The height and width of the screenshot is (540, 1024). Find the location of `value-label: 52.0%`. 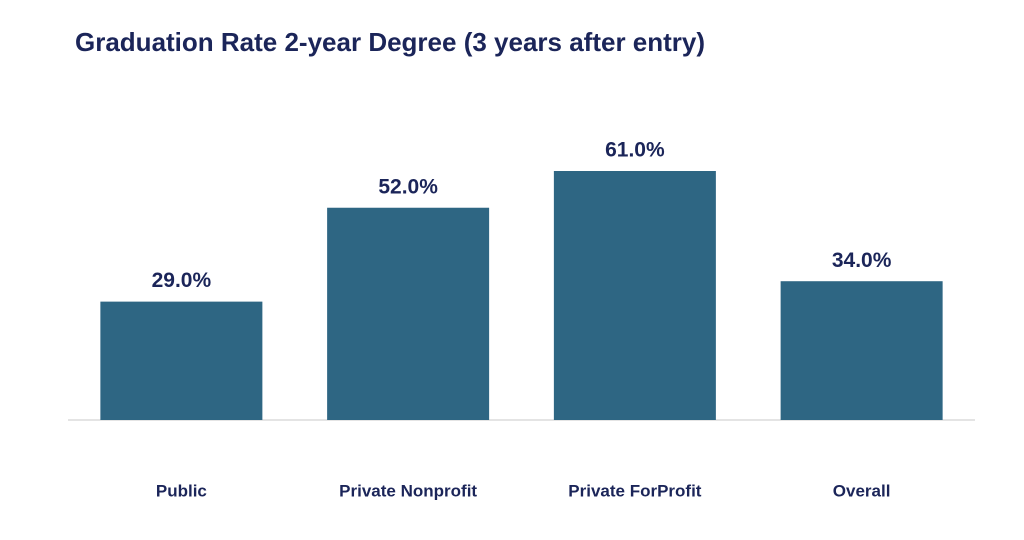

value-label: 52.0% is located at coordinates (408, 186).